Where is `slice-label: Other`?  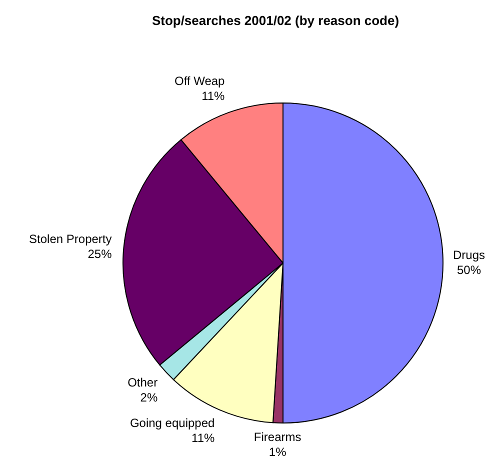
slice-label: Other is located at coordinates (143, 383).